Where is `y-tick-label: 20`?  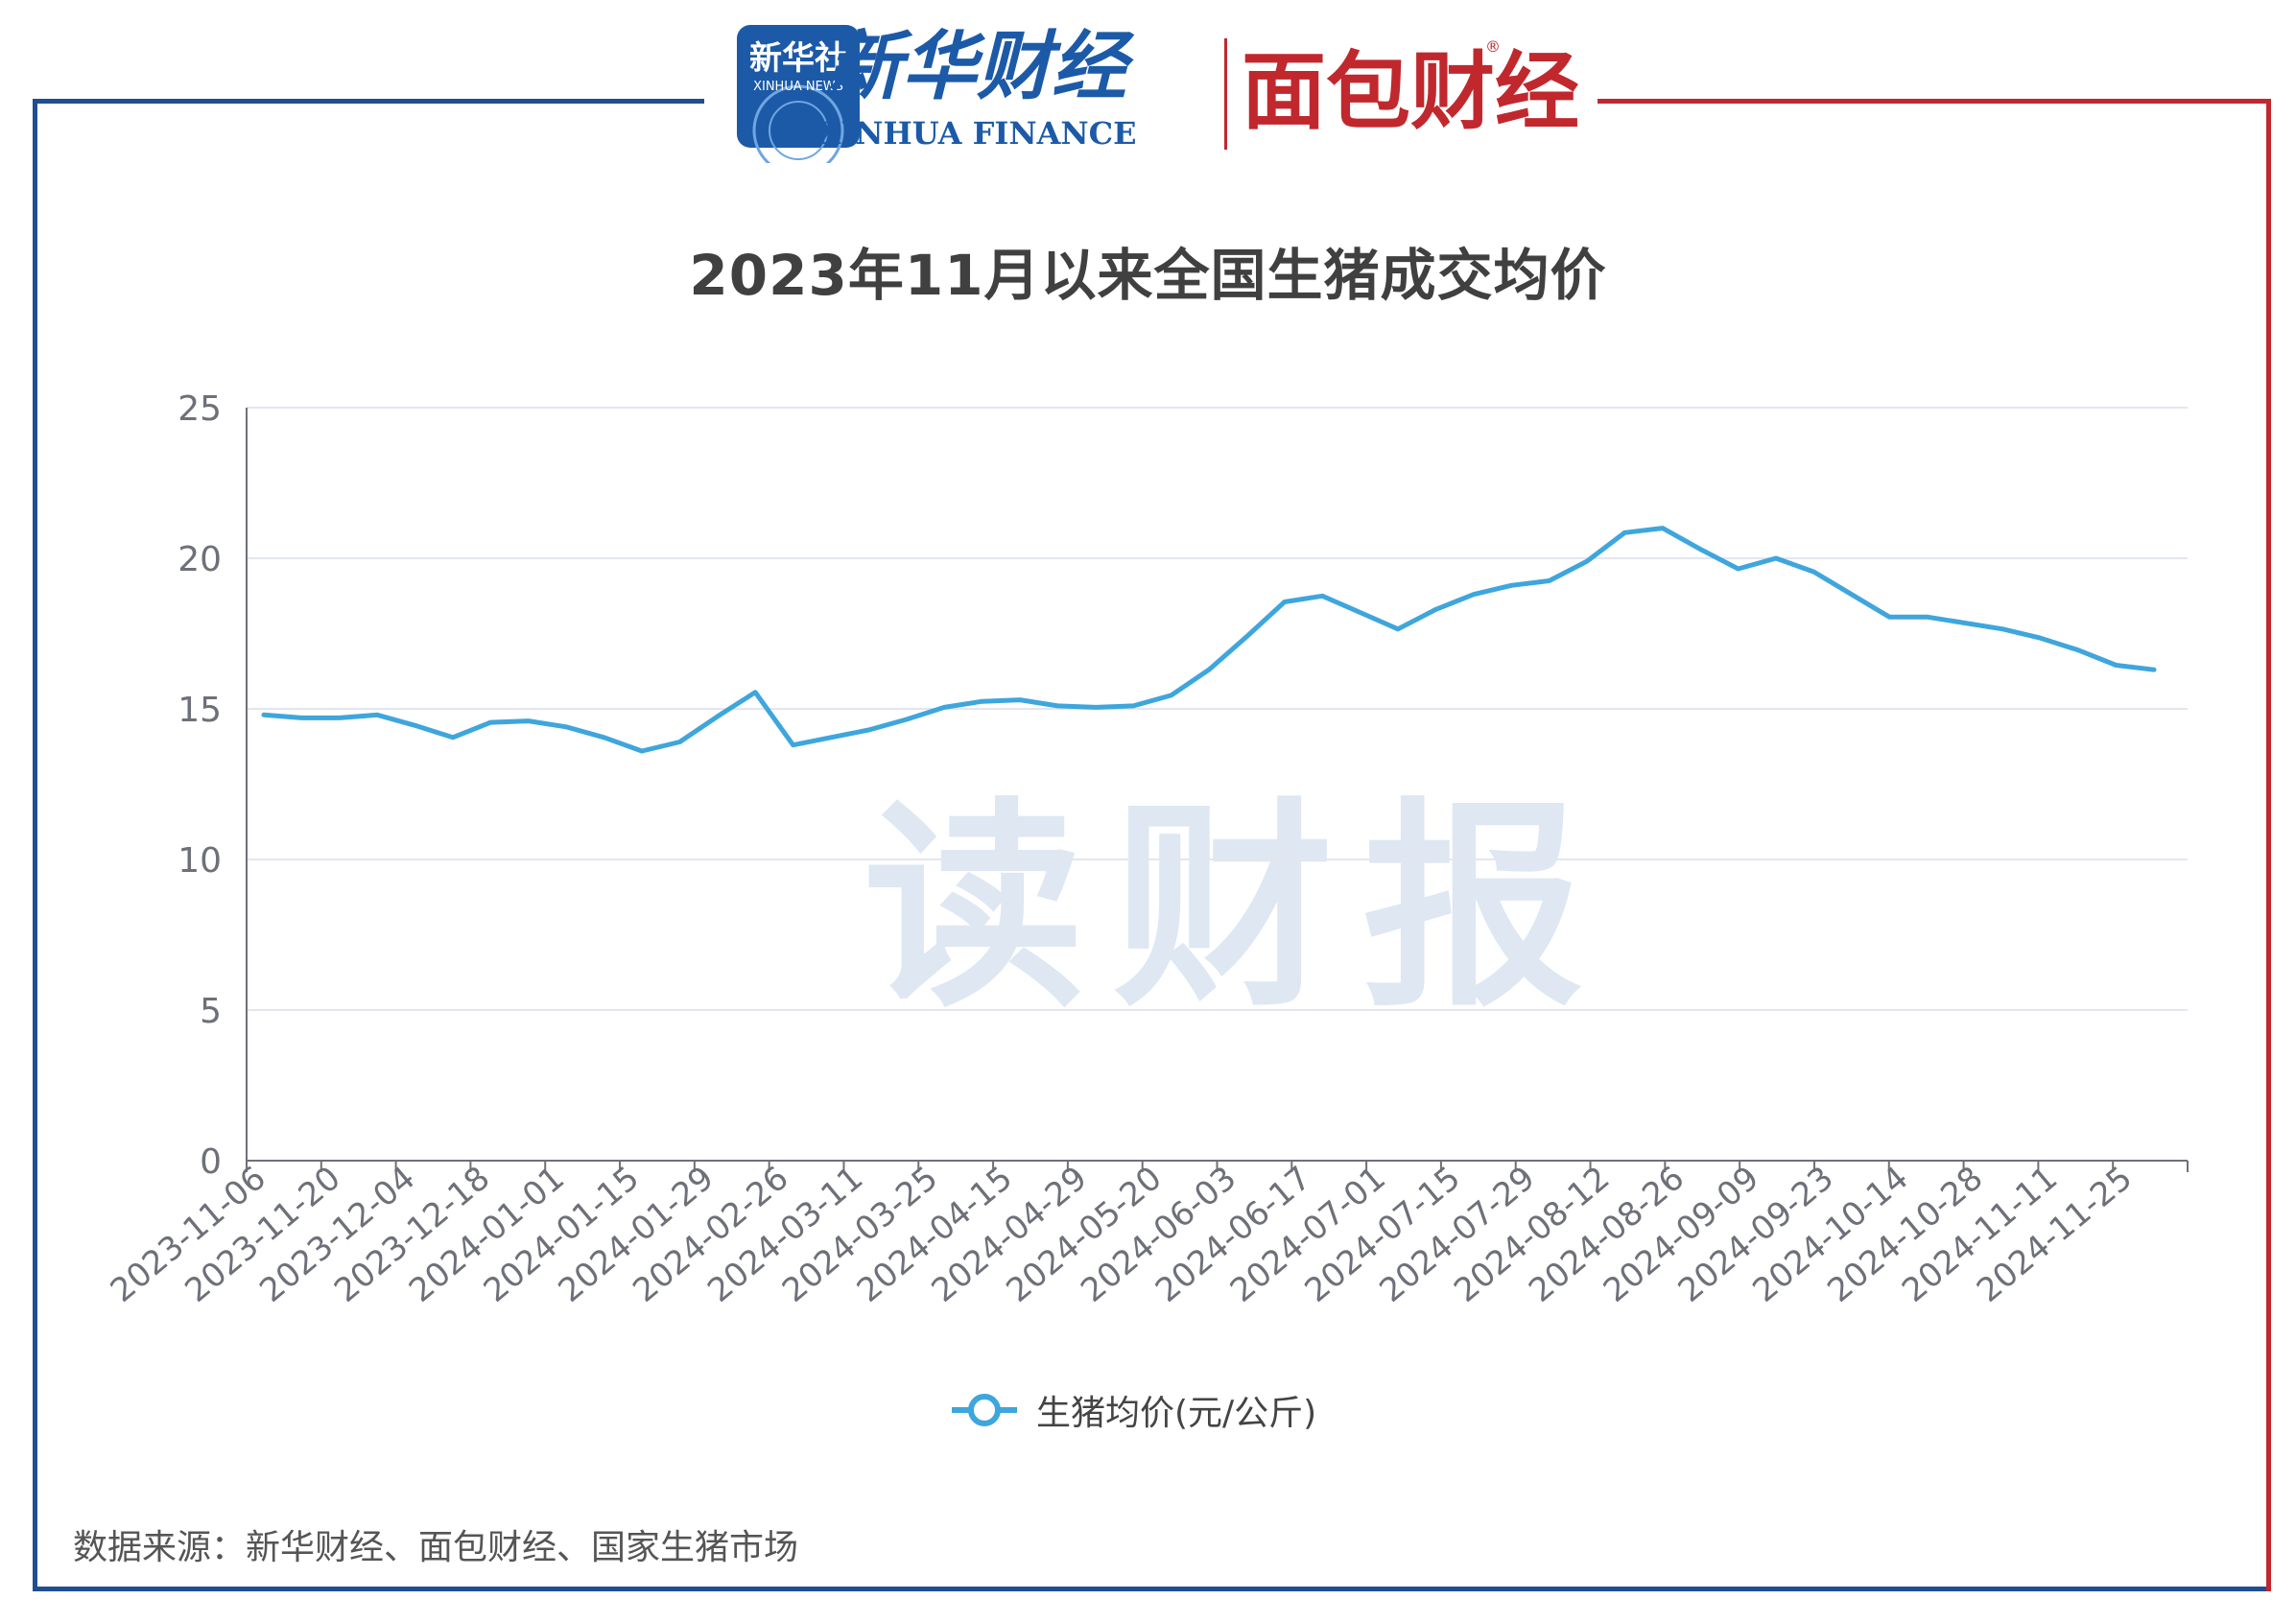
y-tick-label: 20 is located at coordinates (200, 560).